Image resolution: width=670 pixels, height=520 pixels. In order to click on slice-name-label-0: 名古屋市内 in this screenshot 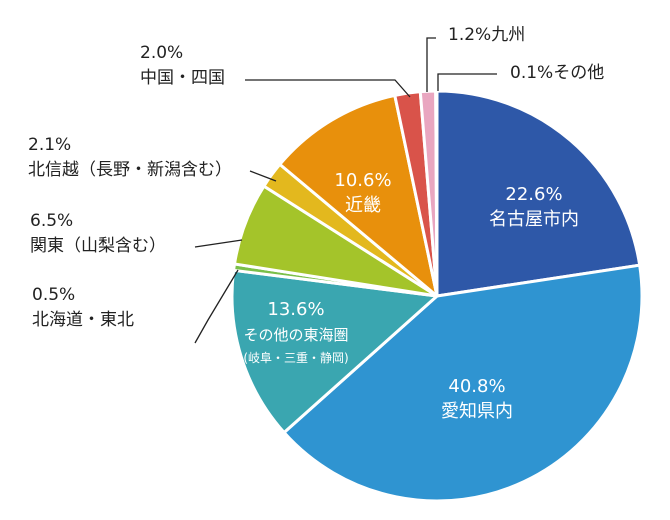, I will do `click(534, 219)`.